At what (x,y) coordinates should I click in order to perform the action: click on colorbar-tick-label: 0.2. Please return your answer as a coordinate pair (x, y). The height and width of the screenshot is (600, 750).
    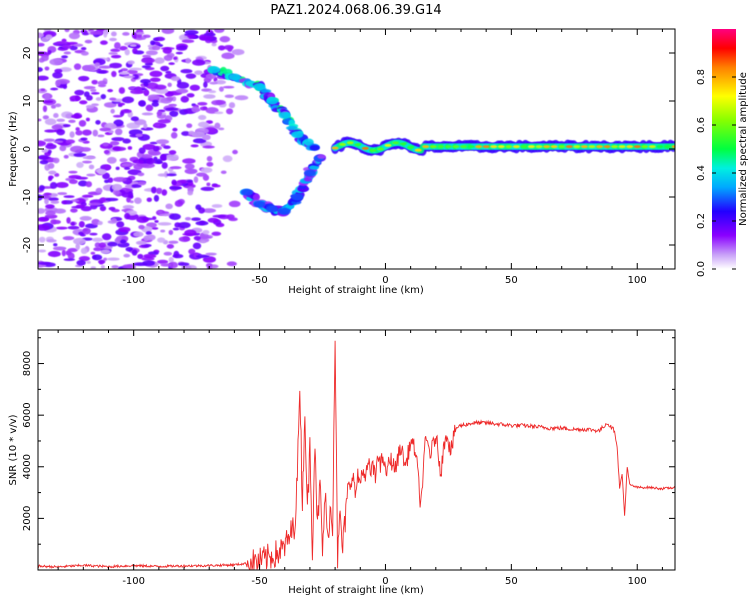
    Looking at the image, I should click on (701, 221).